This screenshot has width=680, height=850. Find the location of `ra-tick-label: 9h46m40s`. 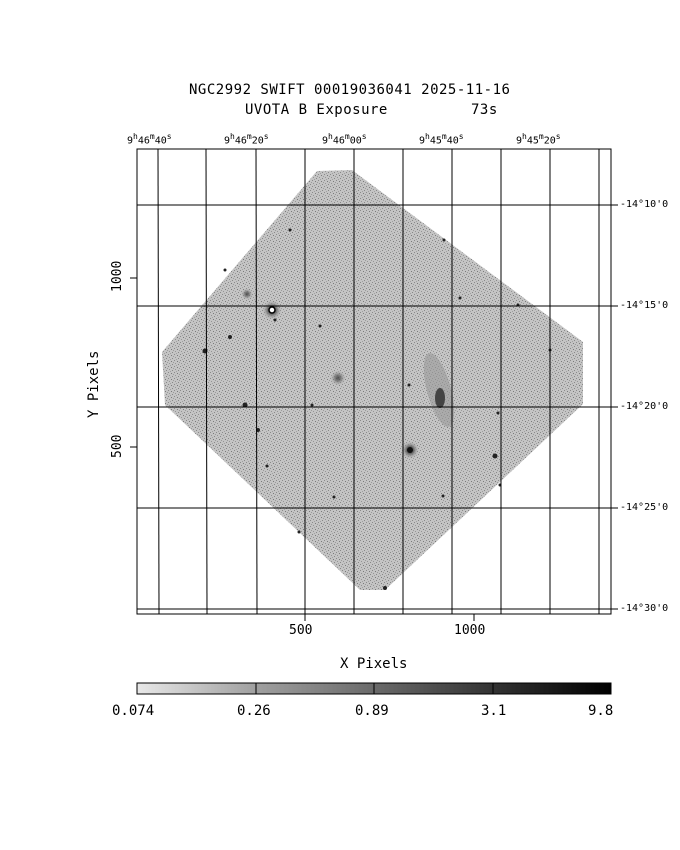

ra-tick-label: 9h46m40s is located at coordinates (149, 139).